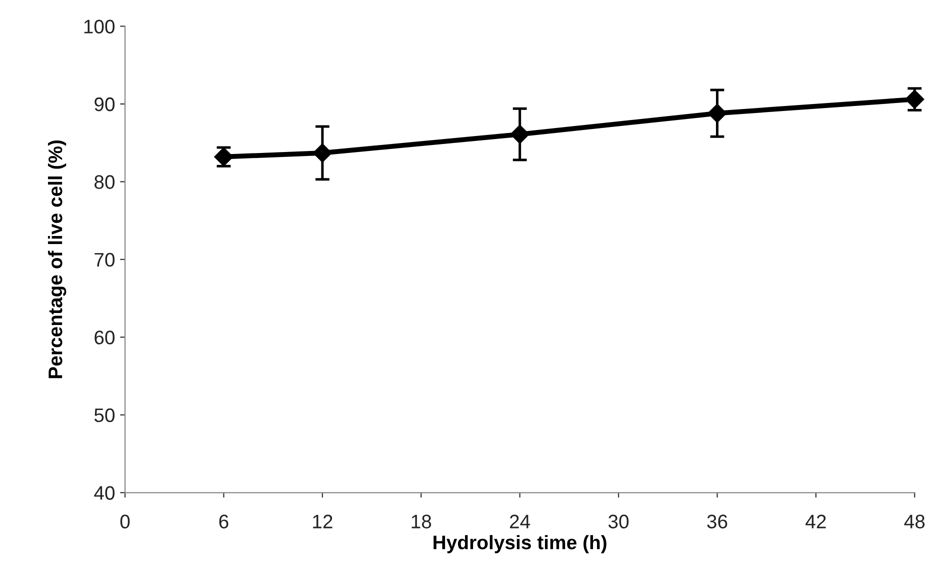 This screenshot has width=940, height=583. What do you see at coordinates (520, 521) in the screenshot?
I see `x-tick-label: 24` at bounding box center [520, 521].